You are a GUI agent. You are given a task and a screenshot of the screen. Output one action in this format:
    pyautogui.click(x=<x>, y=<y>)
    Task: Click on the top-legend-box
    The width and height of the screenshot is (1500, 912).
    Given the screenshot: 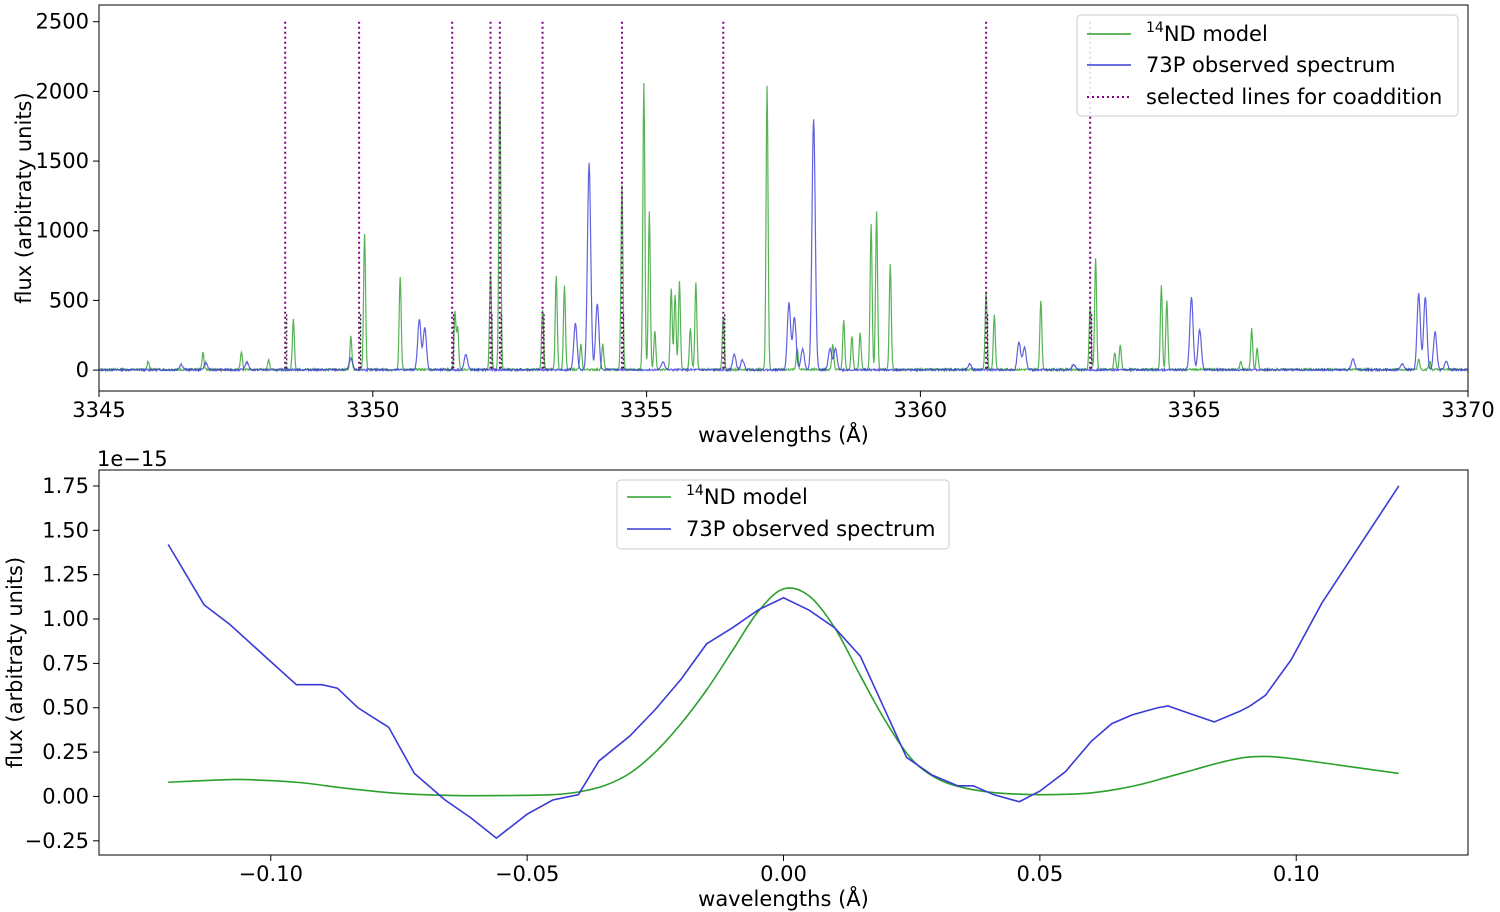 What is the action you would take?
    pyautogui.click(x=1267, y=65)
    